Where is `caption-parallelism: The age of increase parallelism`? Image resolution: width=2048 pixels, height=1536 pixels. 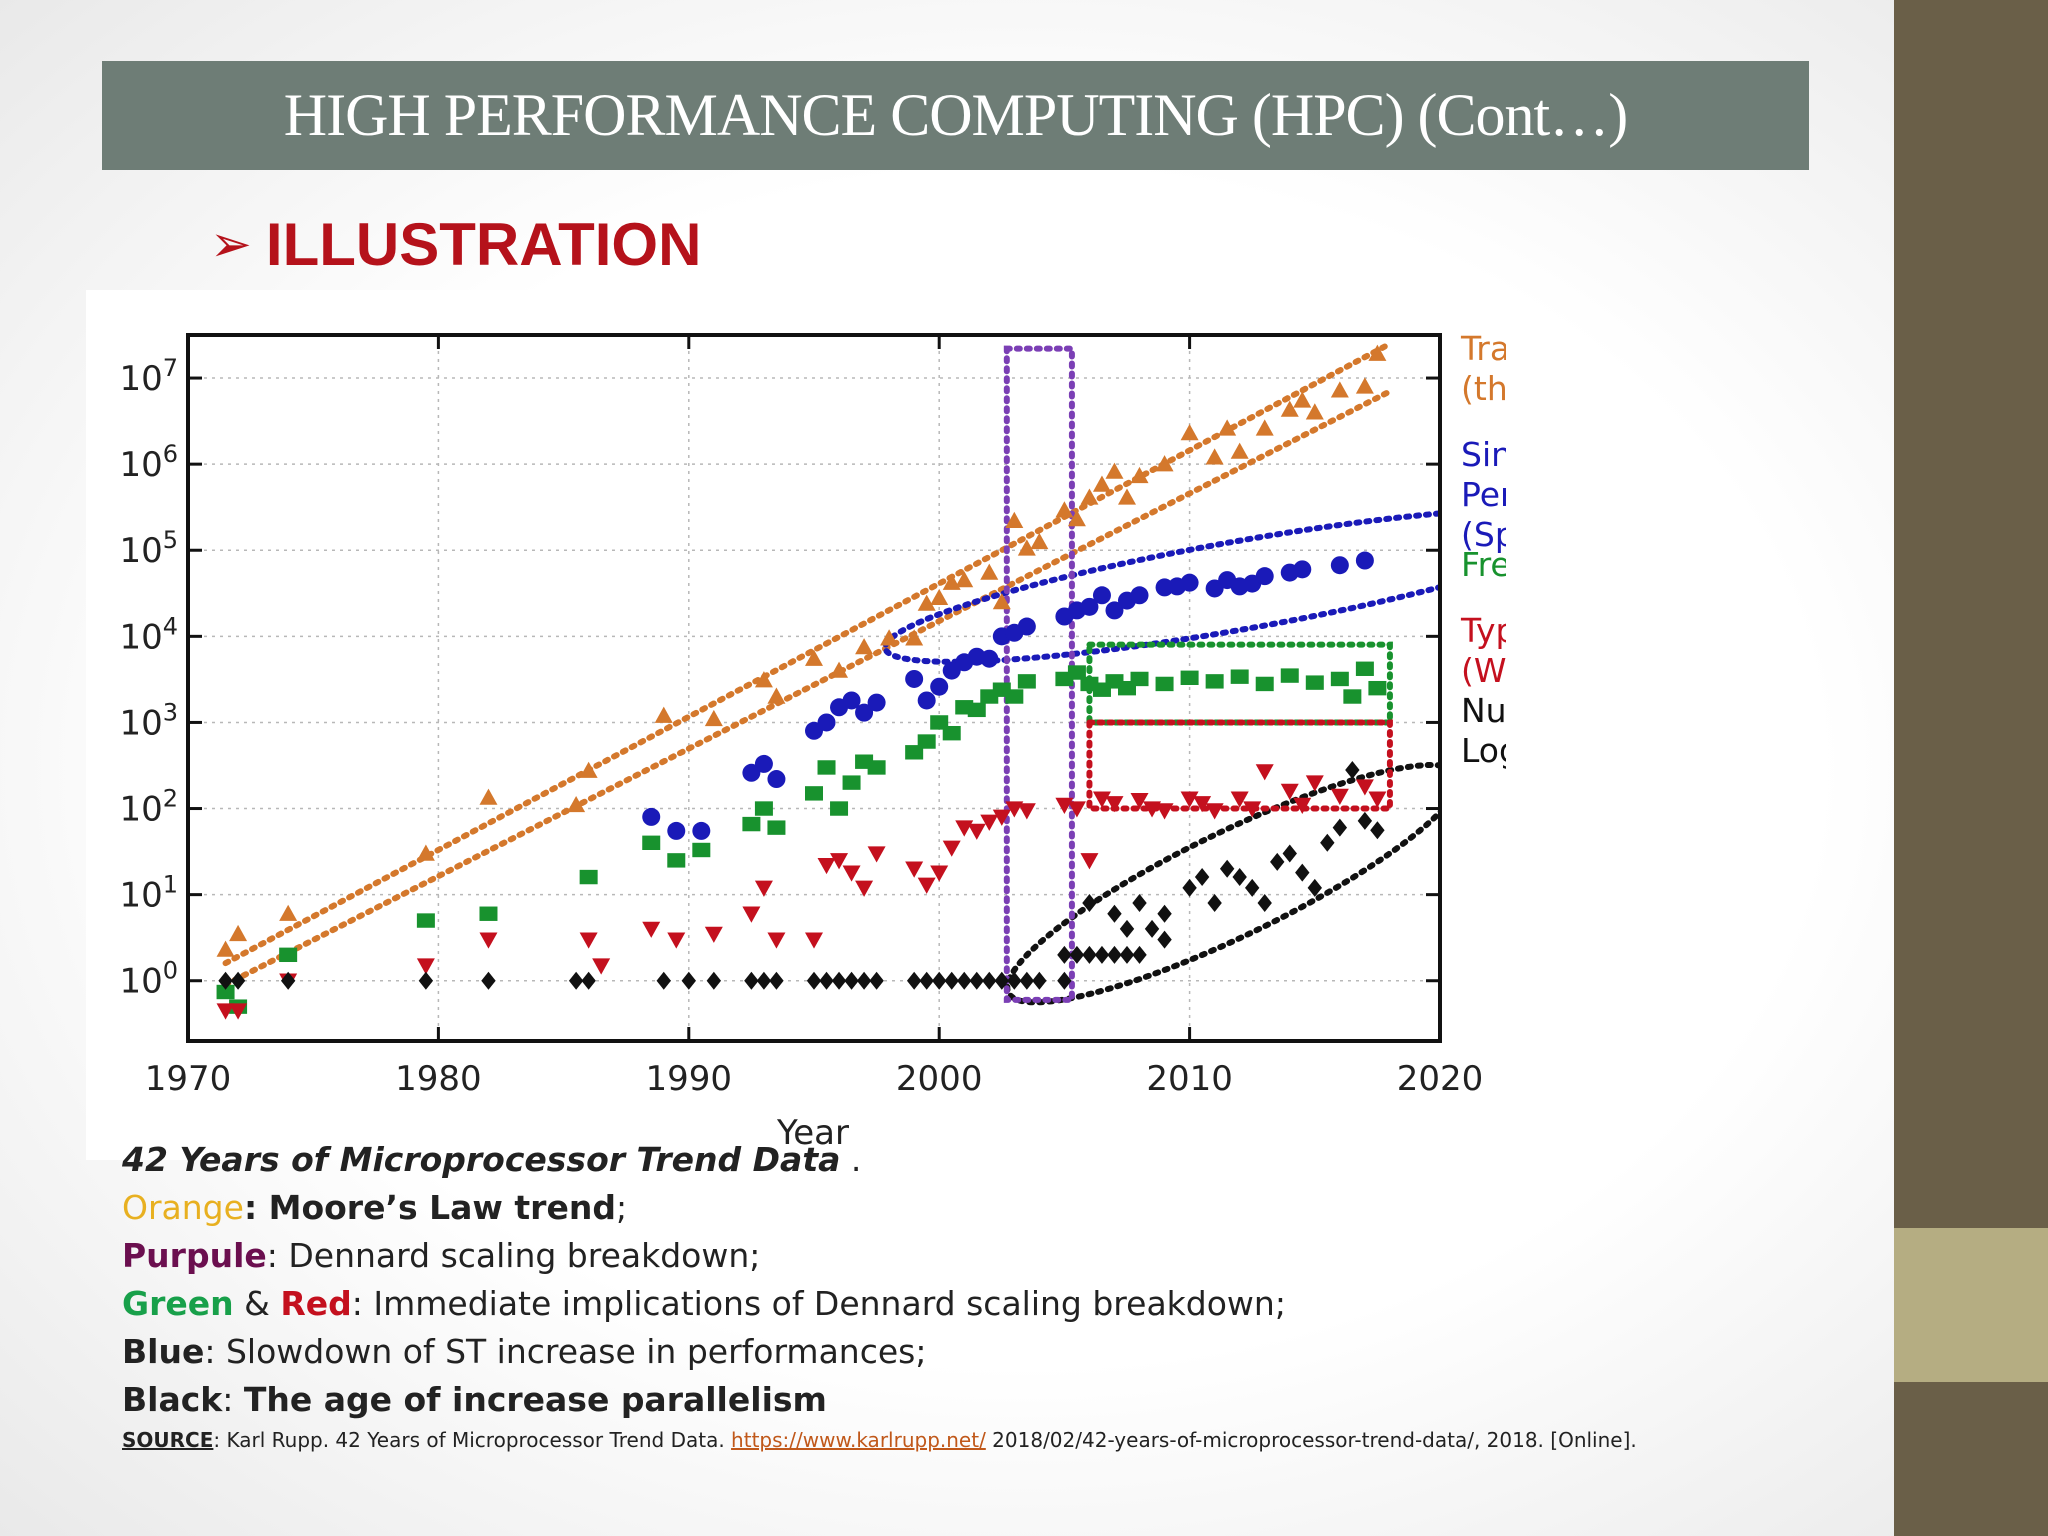 caption-parallelism: The age of increase parallelism is located at coordinates (535, 1399).